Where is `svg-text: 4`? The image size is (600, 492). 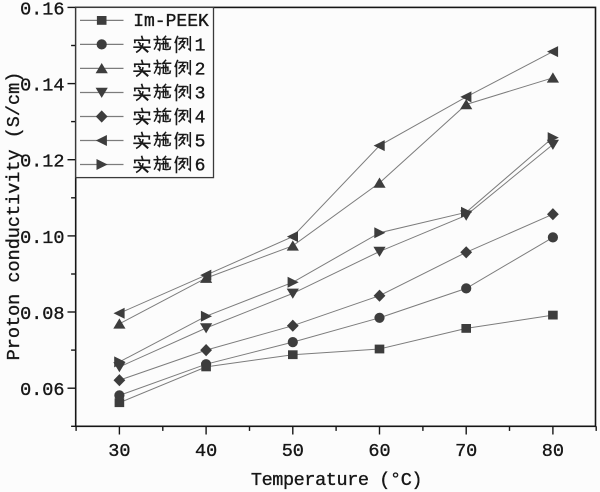
svg-text: 4 is located at coordinates (200, 119).